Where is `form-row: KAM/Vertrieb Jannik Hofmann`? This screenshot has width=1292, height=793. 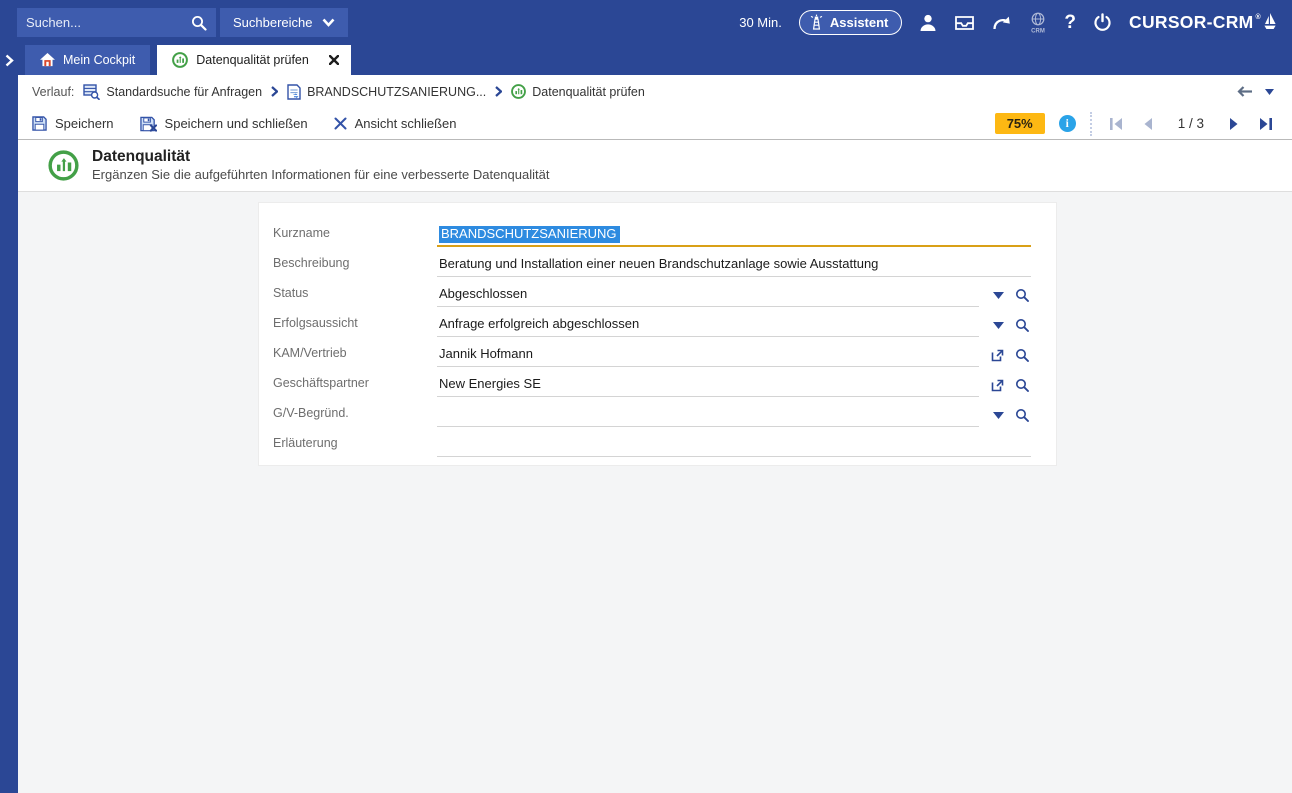 form-row: KAM/Vertrieb Jannik Hofmann is located at coordinates (652, 352).